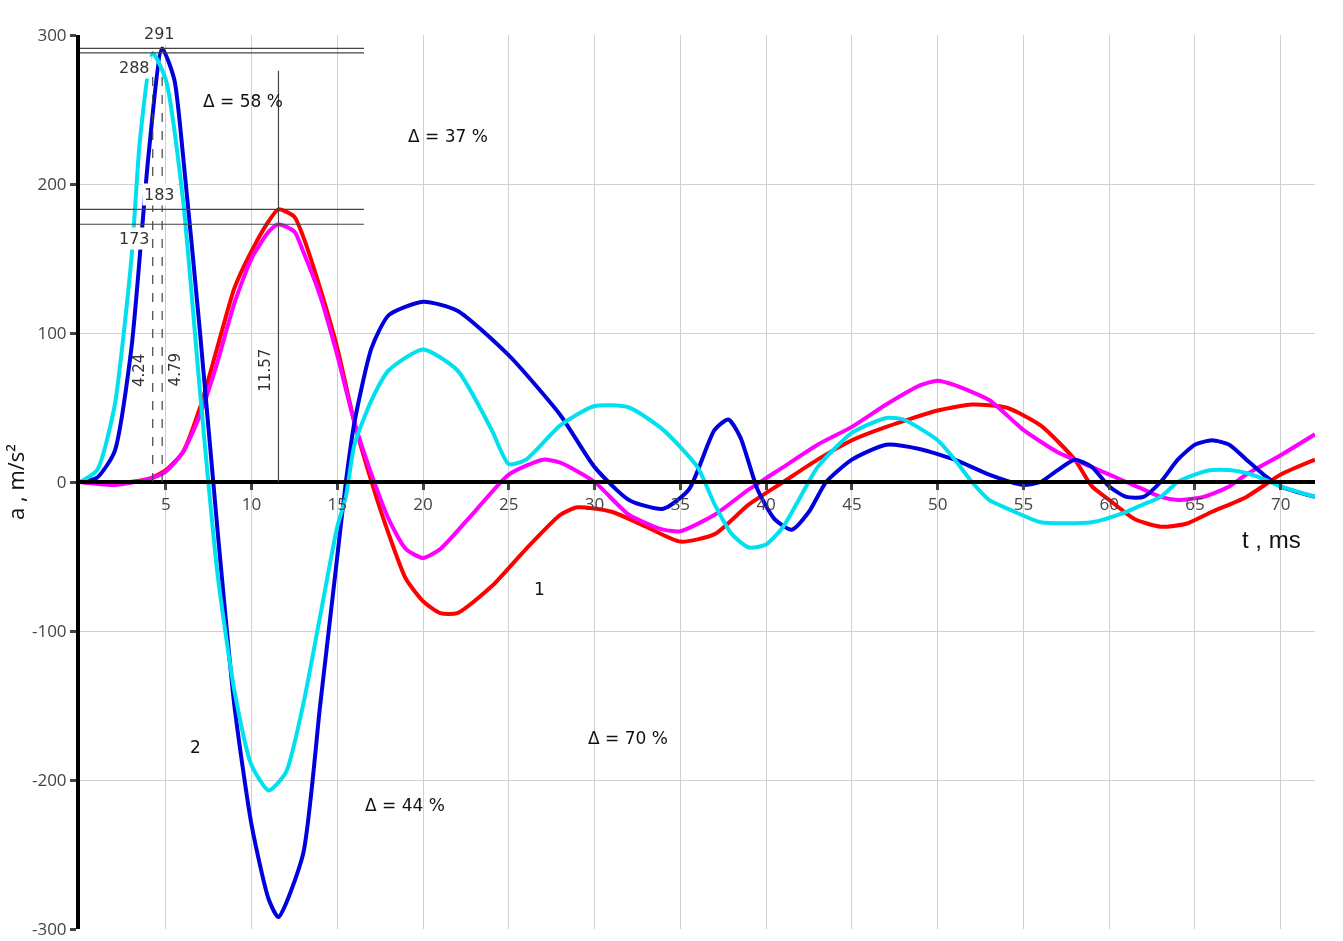  What do you see at coordinates (1195, 504) in the screenshot?
I see `x-tick-label: 65` at bounding box center [1195, 504].